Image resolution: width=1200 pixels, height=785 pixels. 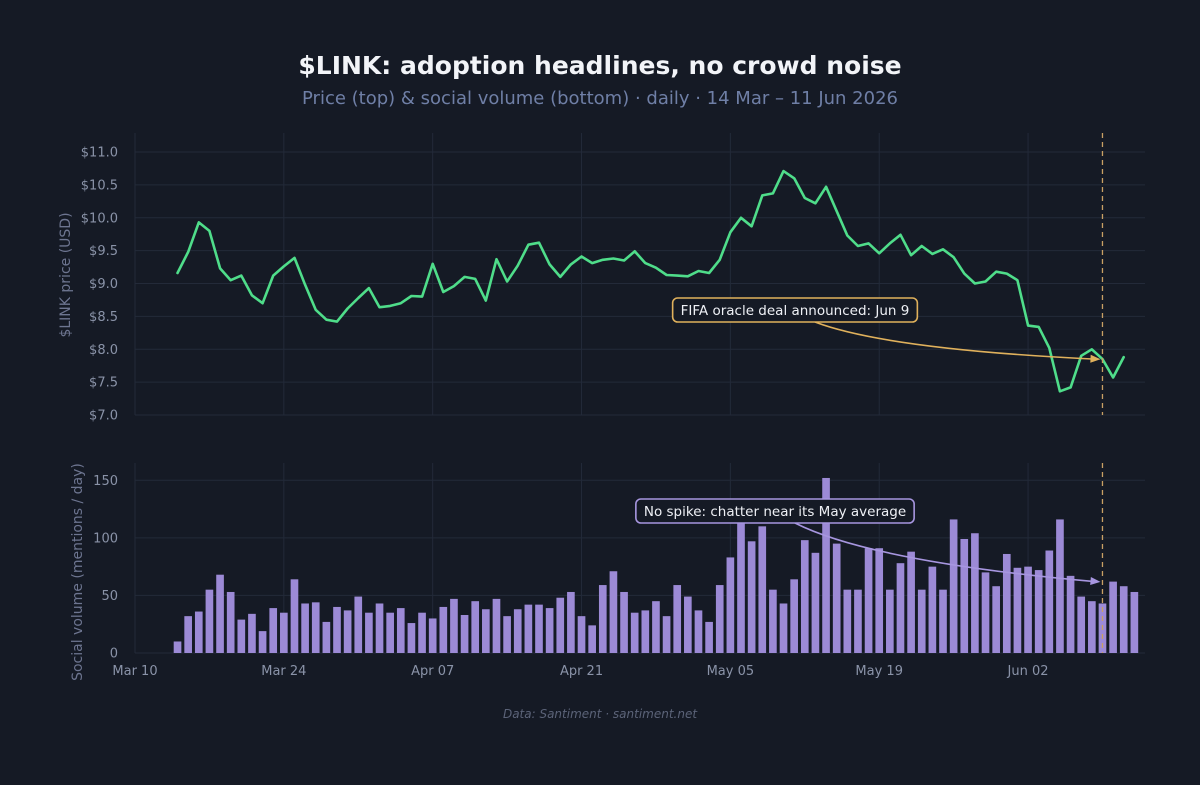 What do you see at coordinates (103, 251) in the screenshot?
I see `price-y-tick-label: $9.5` at bounding box center [103, 251].